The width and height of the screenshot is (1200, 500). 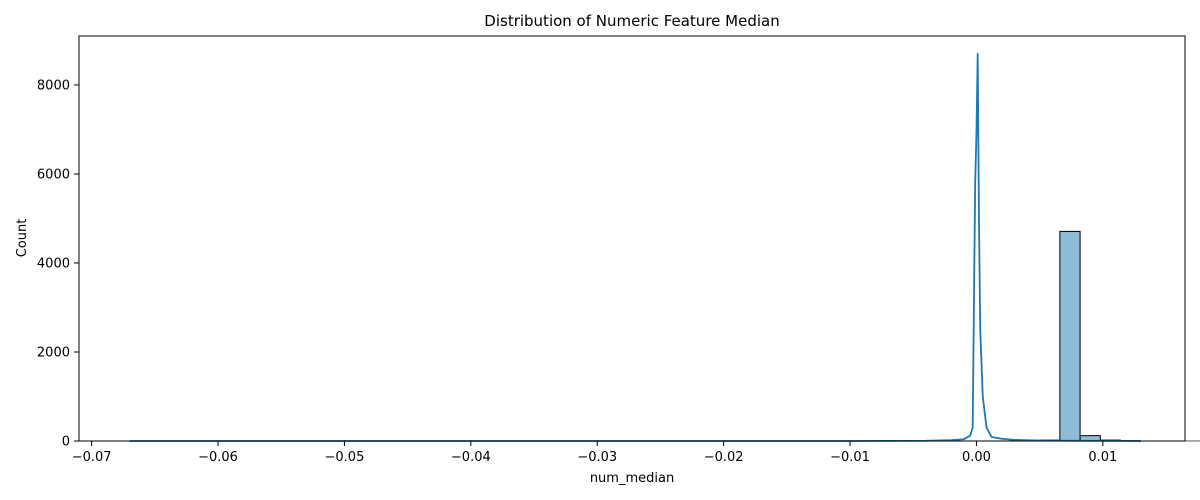 What do you see at coordinates (53, 352) in the screenshot?
I see `y-tick-label: 2000` at bounding box center [53, 352].